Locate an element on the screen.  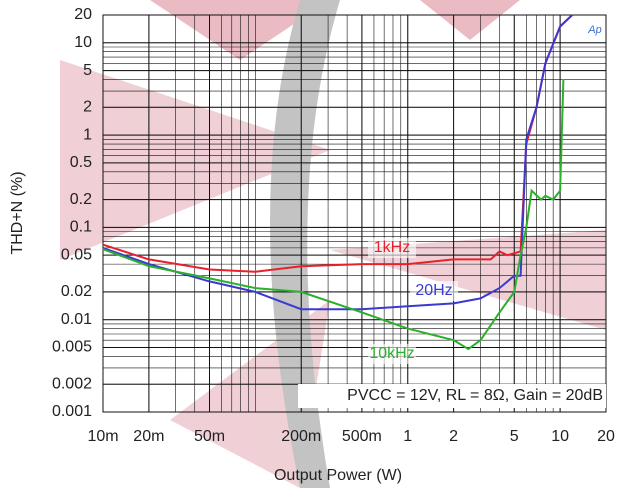
x-tick-label: 2 is located at coordinates (453, 436).